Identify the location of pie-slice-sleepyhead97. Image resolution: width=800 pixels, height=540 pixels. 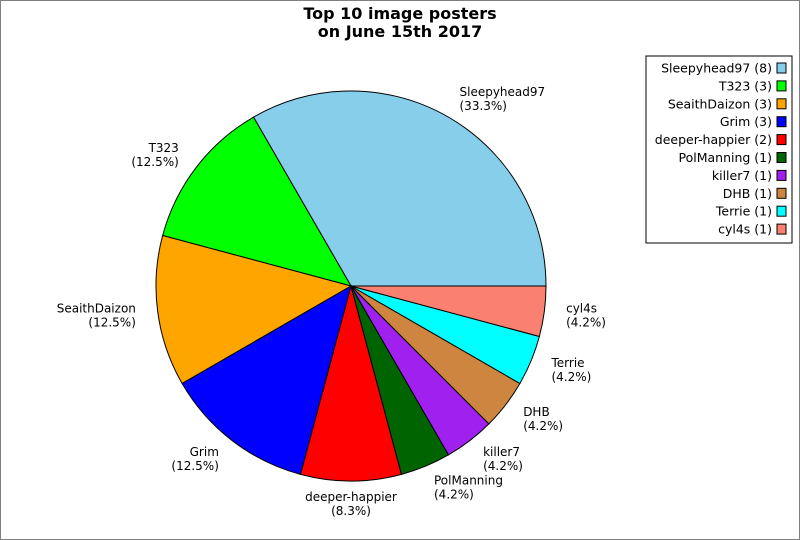
(399, 188).